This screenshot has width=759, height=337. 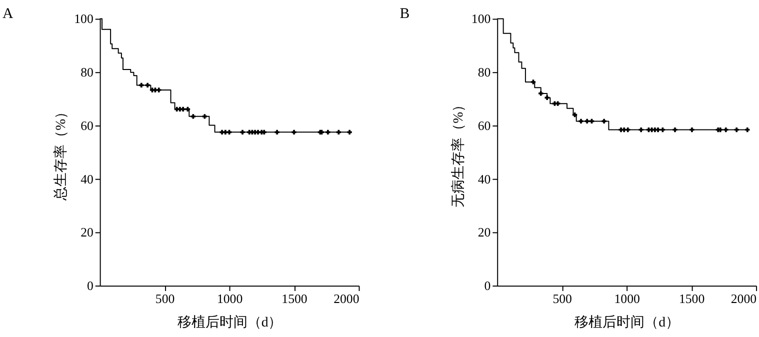 What do you see at coordinates (60, 153) in the screenshot?
I see `y-axis-title: 总生存率（%）` at bounding box center [60, 153].